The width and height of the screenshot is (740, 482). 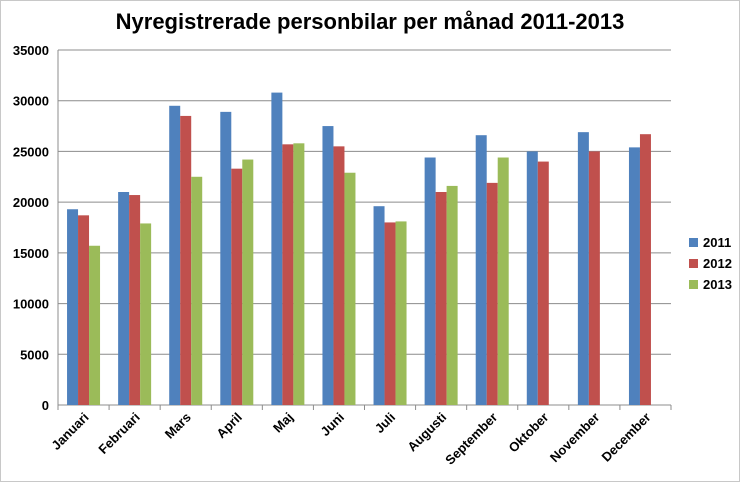 I want to click on bar-2012-Juni, so click(x=339, y=275).